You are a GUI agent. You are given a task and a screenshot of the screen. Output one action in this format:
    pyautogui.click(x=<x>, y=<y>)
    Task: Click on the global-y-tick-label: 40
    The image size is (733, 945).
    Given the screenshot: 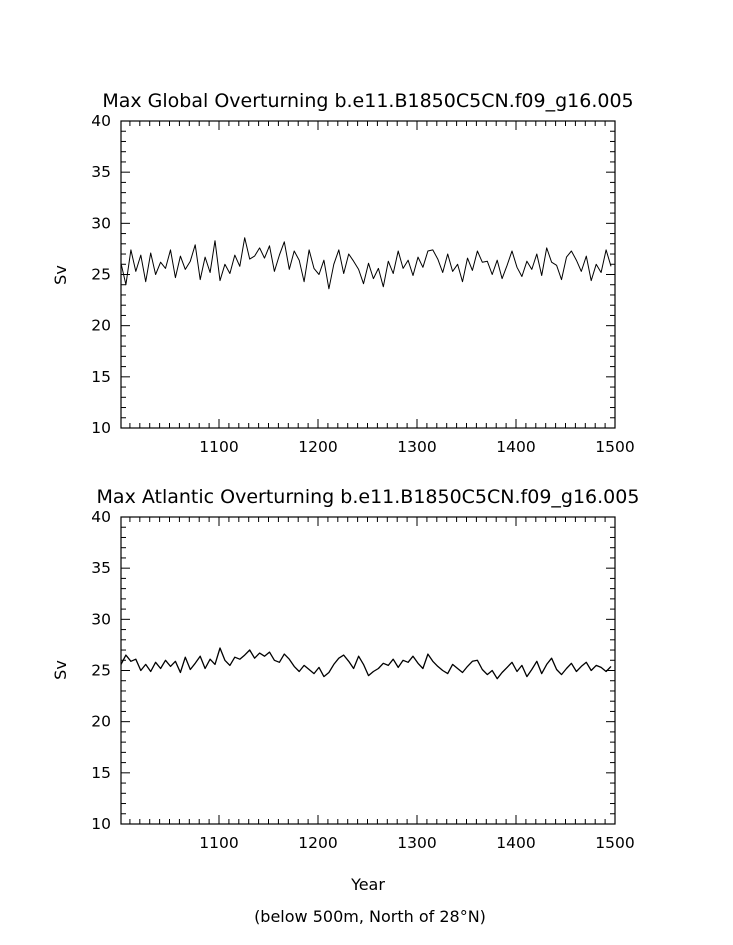 What is the action you would take?
    pyautogui.click(x=101, y=121)
    